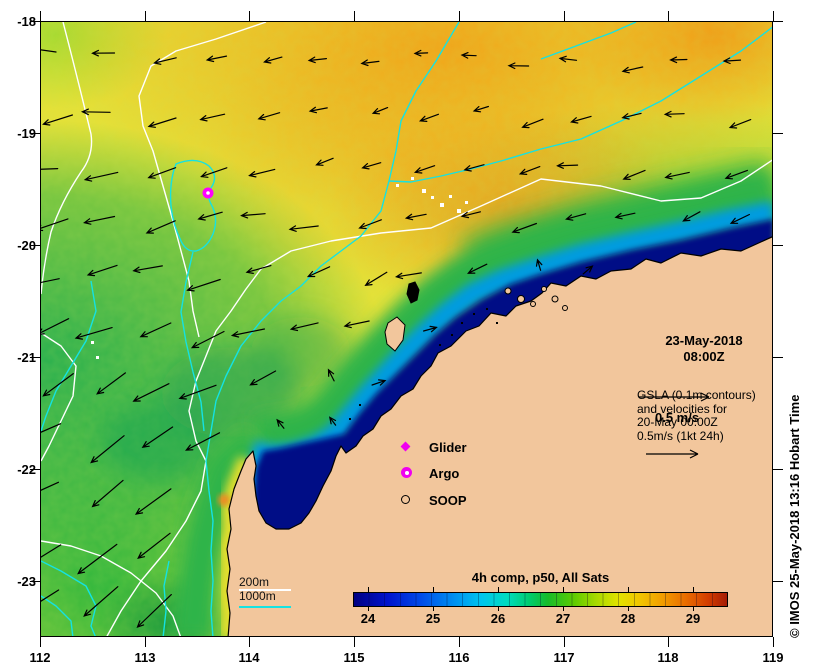  Describe the element at coordinates (406, 472) in the screenshot. I see `argo-circle-icon` at that location.